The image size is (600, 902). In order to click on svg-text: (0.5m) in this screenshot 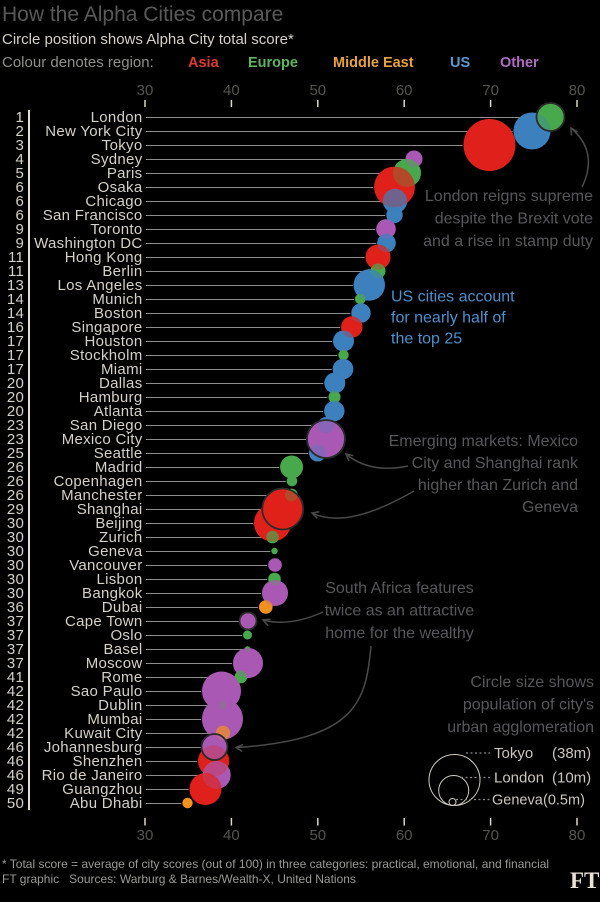, I will do `click(564, 801)`.